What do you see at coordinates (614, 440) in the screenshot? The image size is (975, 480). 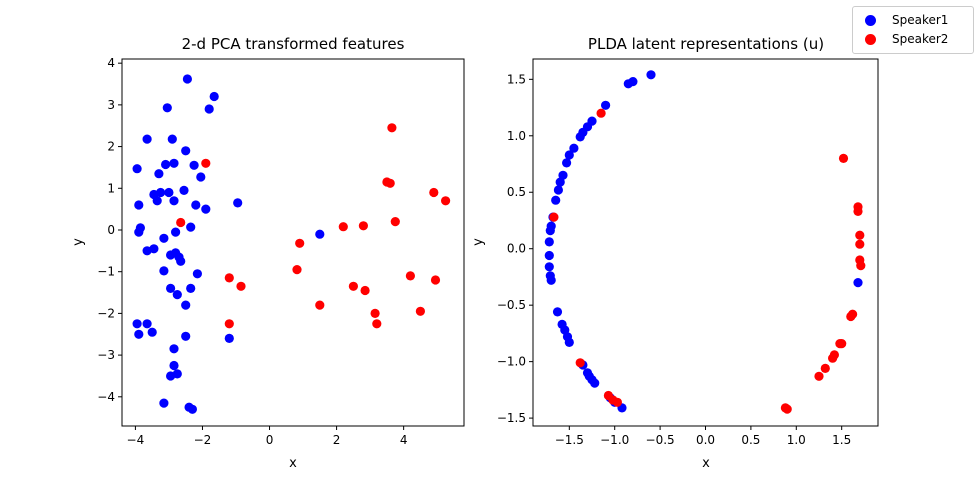 I see `plda-x-tick-label: −1.0` at bounding box center [614, 440].